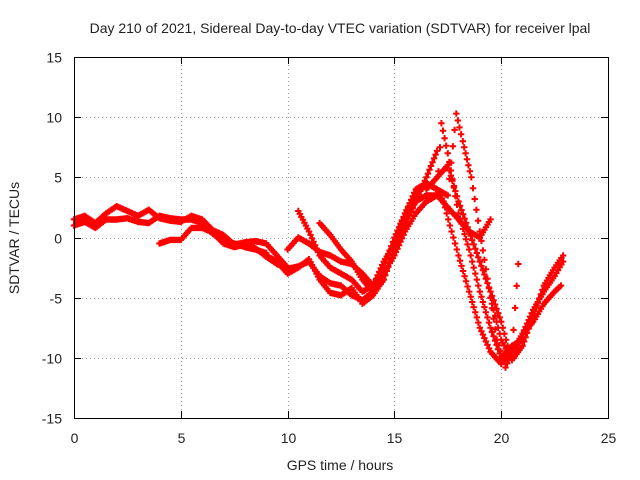 The image size is (640, 480). What do you see at coordinates (56, 299) in the screenshot?
I see `y-tick-label: -5` at bounding box center [56, 299].